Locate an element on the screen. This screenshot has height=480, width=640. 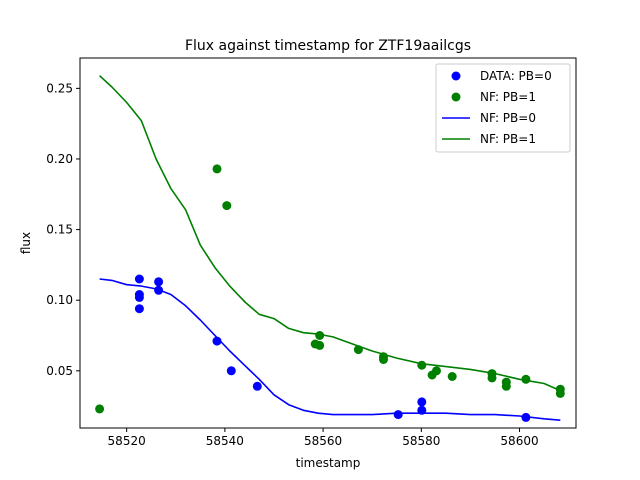
legend-box is located at coordinates (503, 108).